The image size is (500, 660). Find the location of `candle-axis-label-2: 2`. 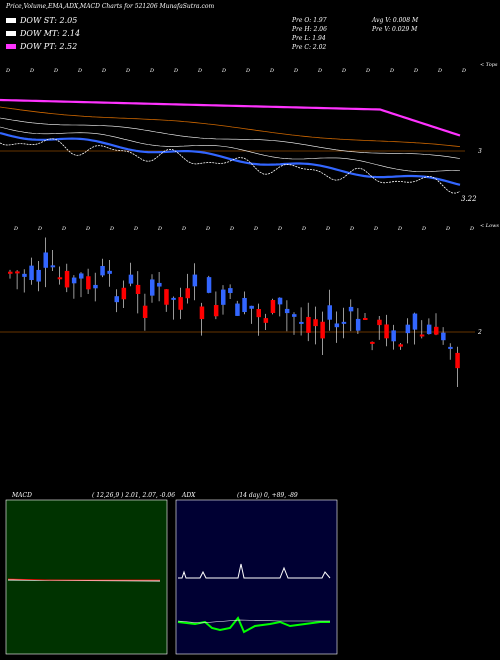

candle-axis-label-2: 2 is located at coordinates (480, 332).